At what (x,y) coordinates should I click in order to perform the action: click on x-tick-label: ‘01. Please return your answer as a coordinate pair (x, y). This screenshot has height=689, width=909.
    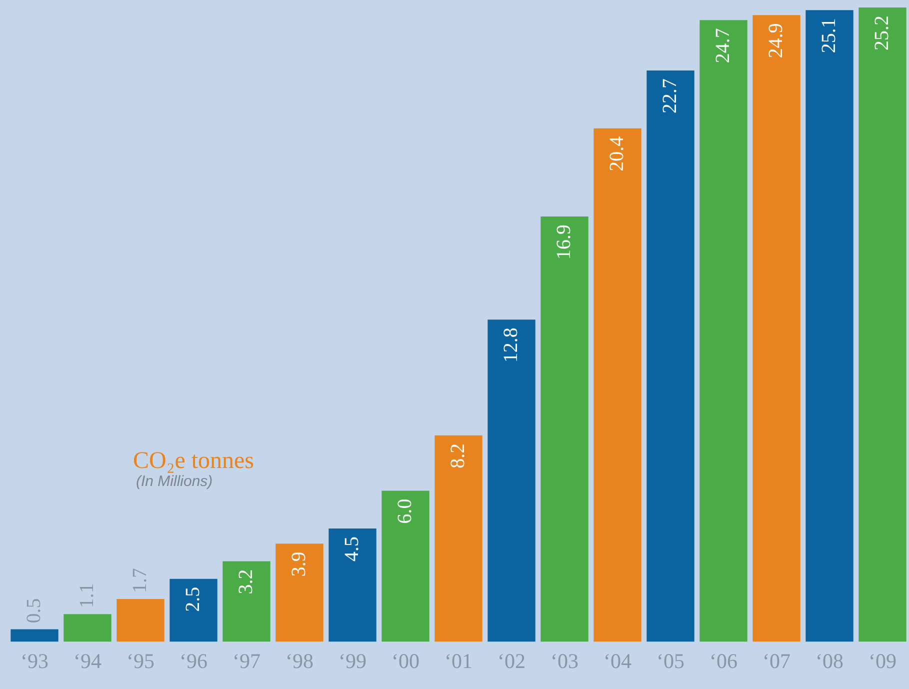
    Looking at the image, I should click on (458, 660).